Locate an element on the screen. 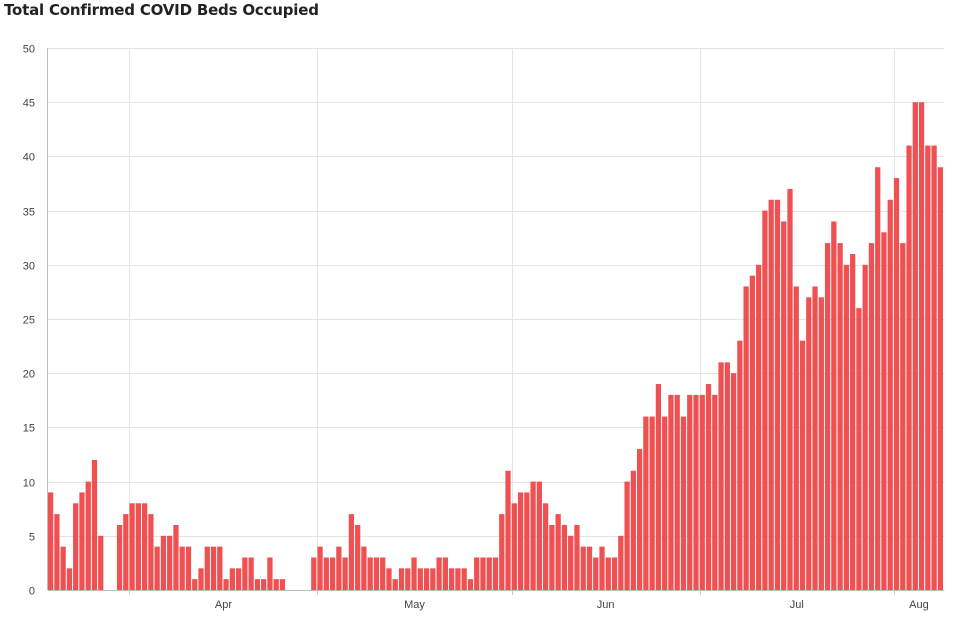  y-tick-label: 15 is located at coordinates (29, 429).